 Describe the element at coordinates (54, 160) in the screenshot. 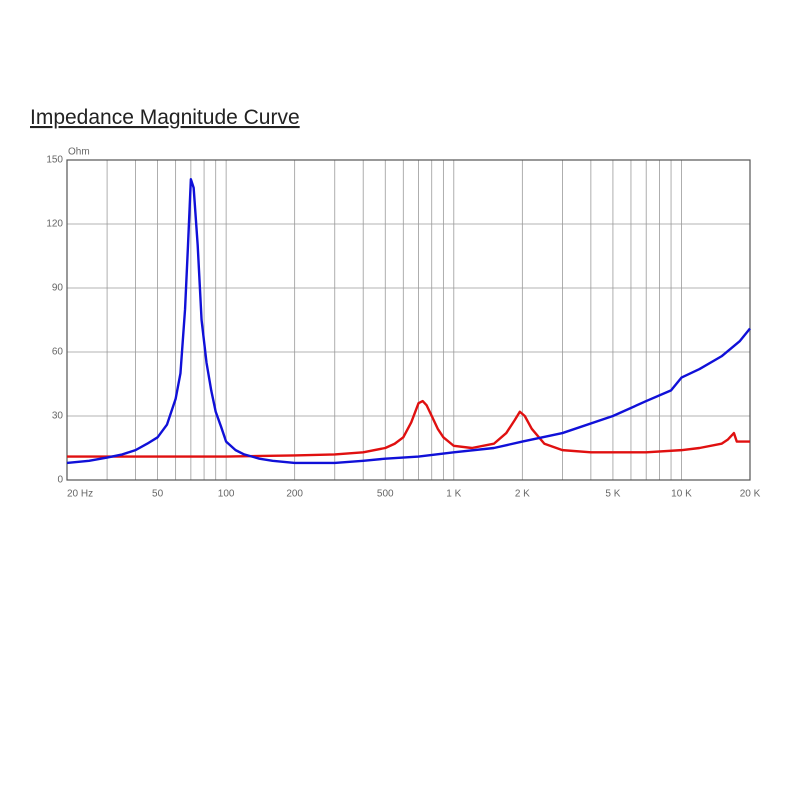

I see `y-tick-label: 150` at that location.